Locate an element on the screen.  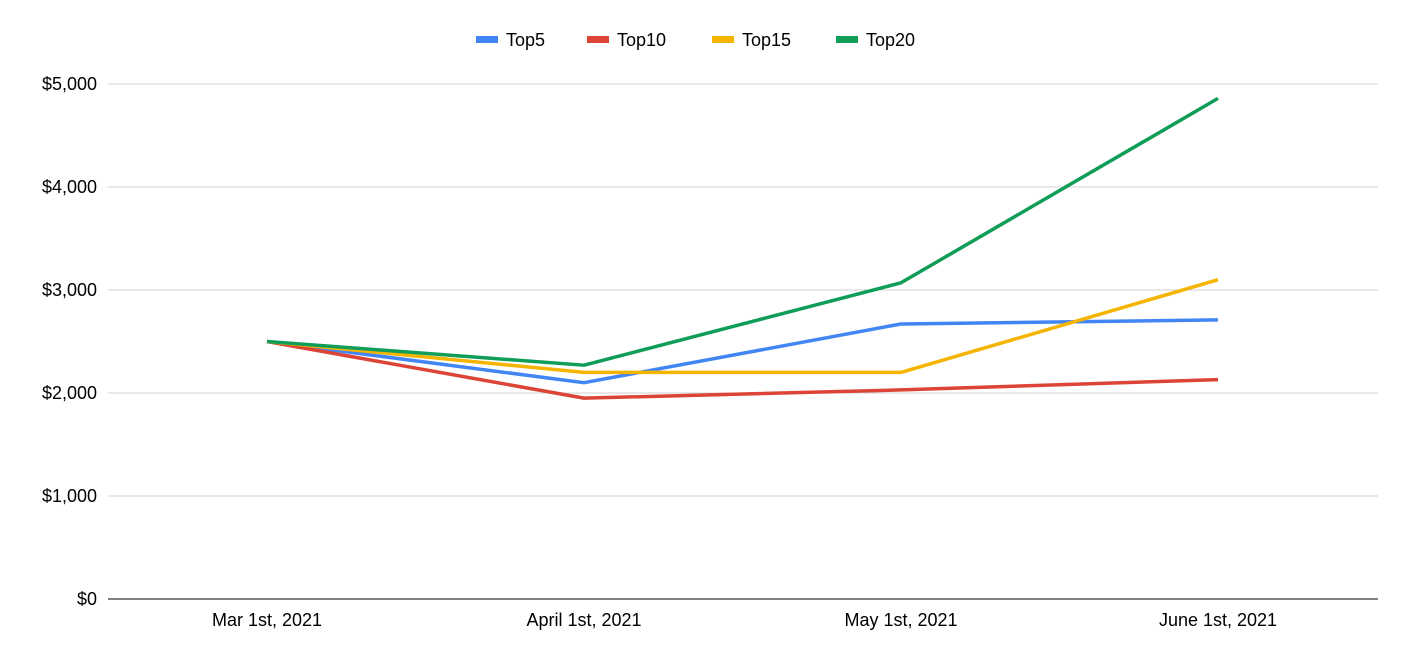
series-line-top15 is located at coordinates (742, 326).